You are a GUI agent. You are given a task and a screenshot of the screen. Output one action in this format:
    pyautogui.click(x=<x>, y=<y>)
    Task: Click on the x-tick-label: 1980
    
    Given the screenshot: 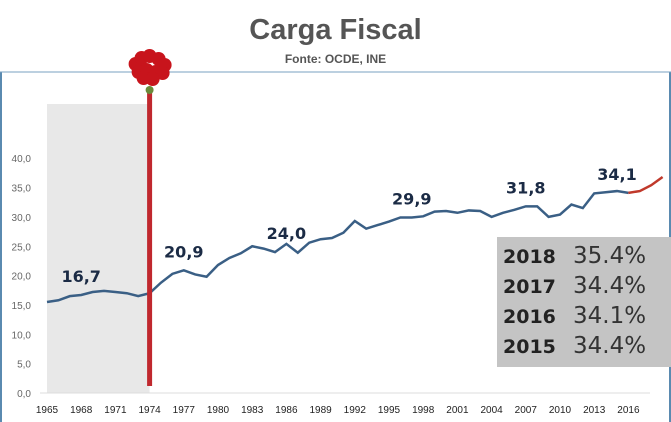 What is the action you would take?
    pyautogui.click(x=218, y=410)
    